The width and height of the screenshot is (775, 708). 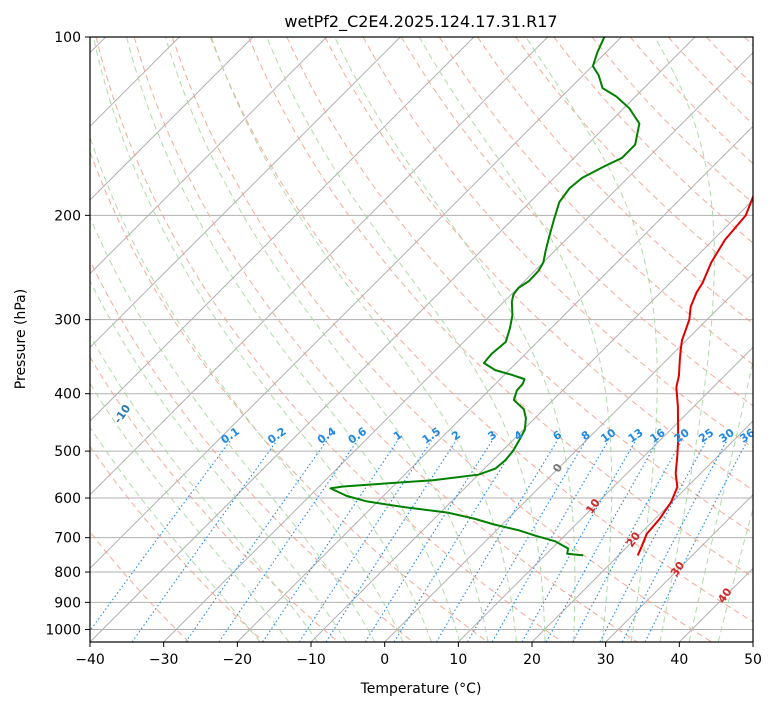 I want to click on y-tick-label: 100, so click(x=67, y=38).